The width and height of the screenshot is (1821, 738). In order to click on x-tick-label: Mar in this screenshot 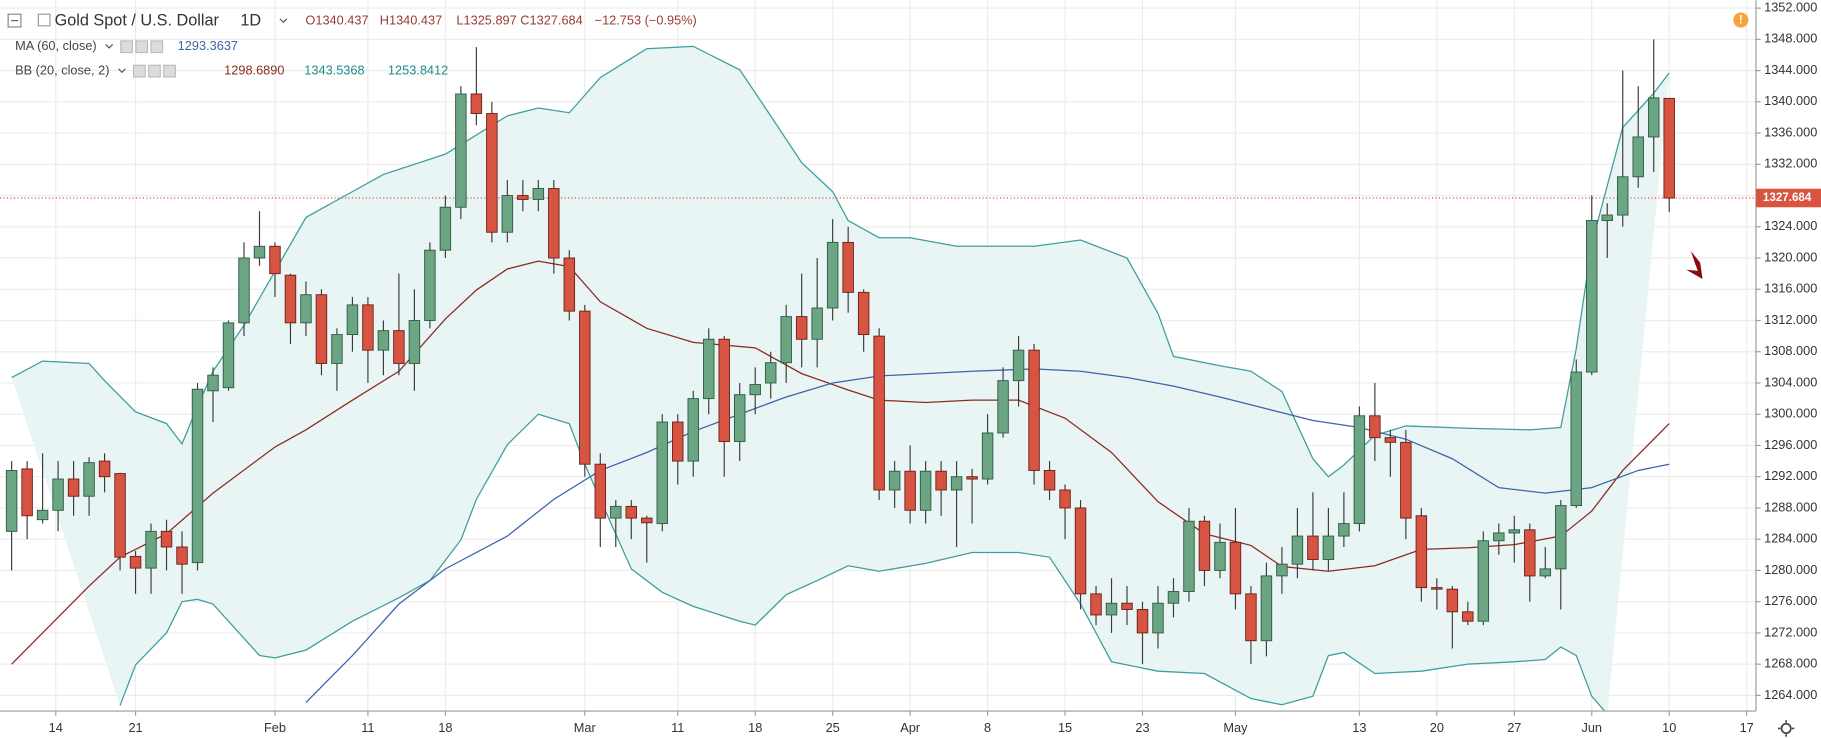, I will do `click(585, 727)`.